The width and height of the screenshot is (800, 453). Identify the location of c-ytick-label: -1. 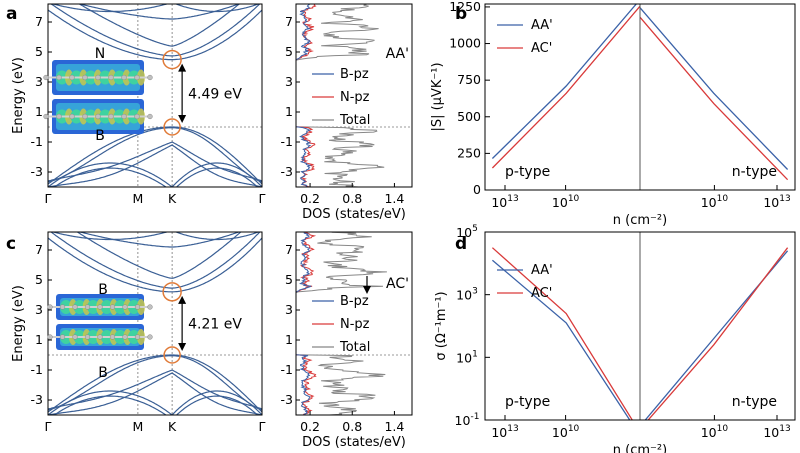
(37, 369).